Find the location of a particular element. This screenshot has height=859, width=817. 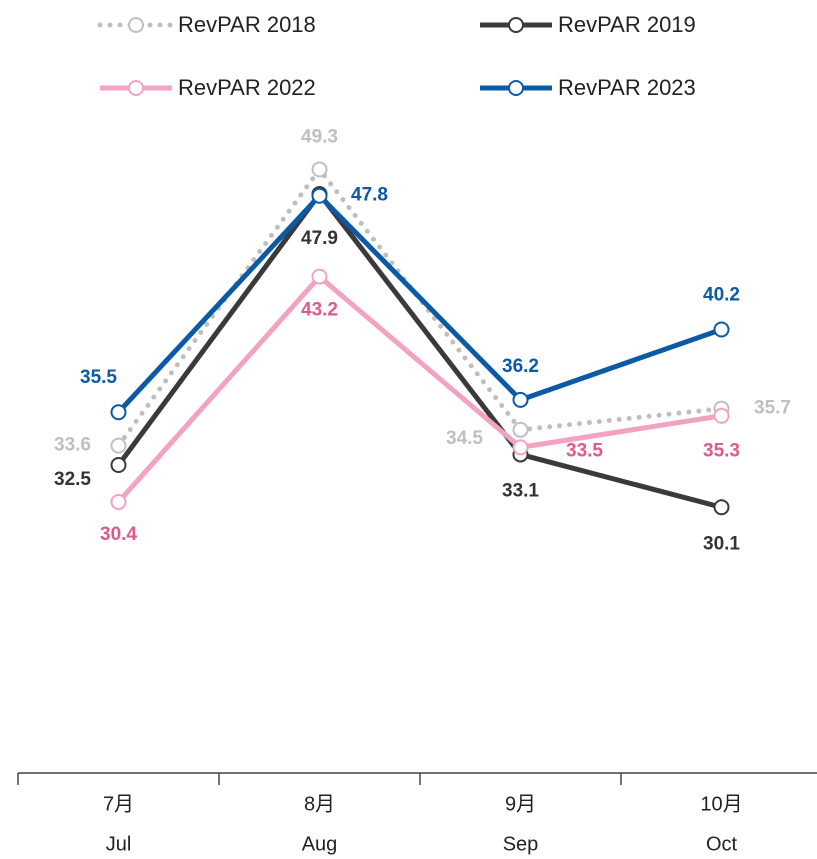

data-label: 35.3 is located at coordinates (721, 451).